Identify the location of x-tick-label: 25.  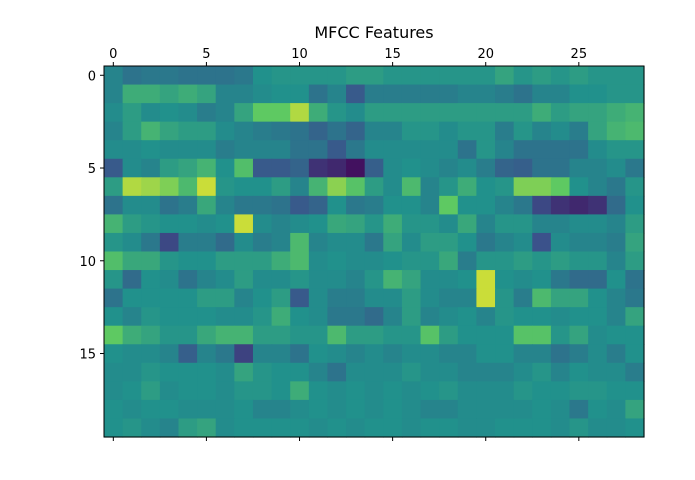
(579, 54).